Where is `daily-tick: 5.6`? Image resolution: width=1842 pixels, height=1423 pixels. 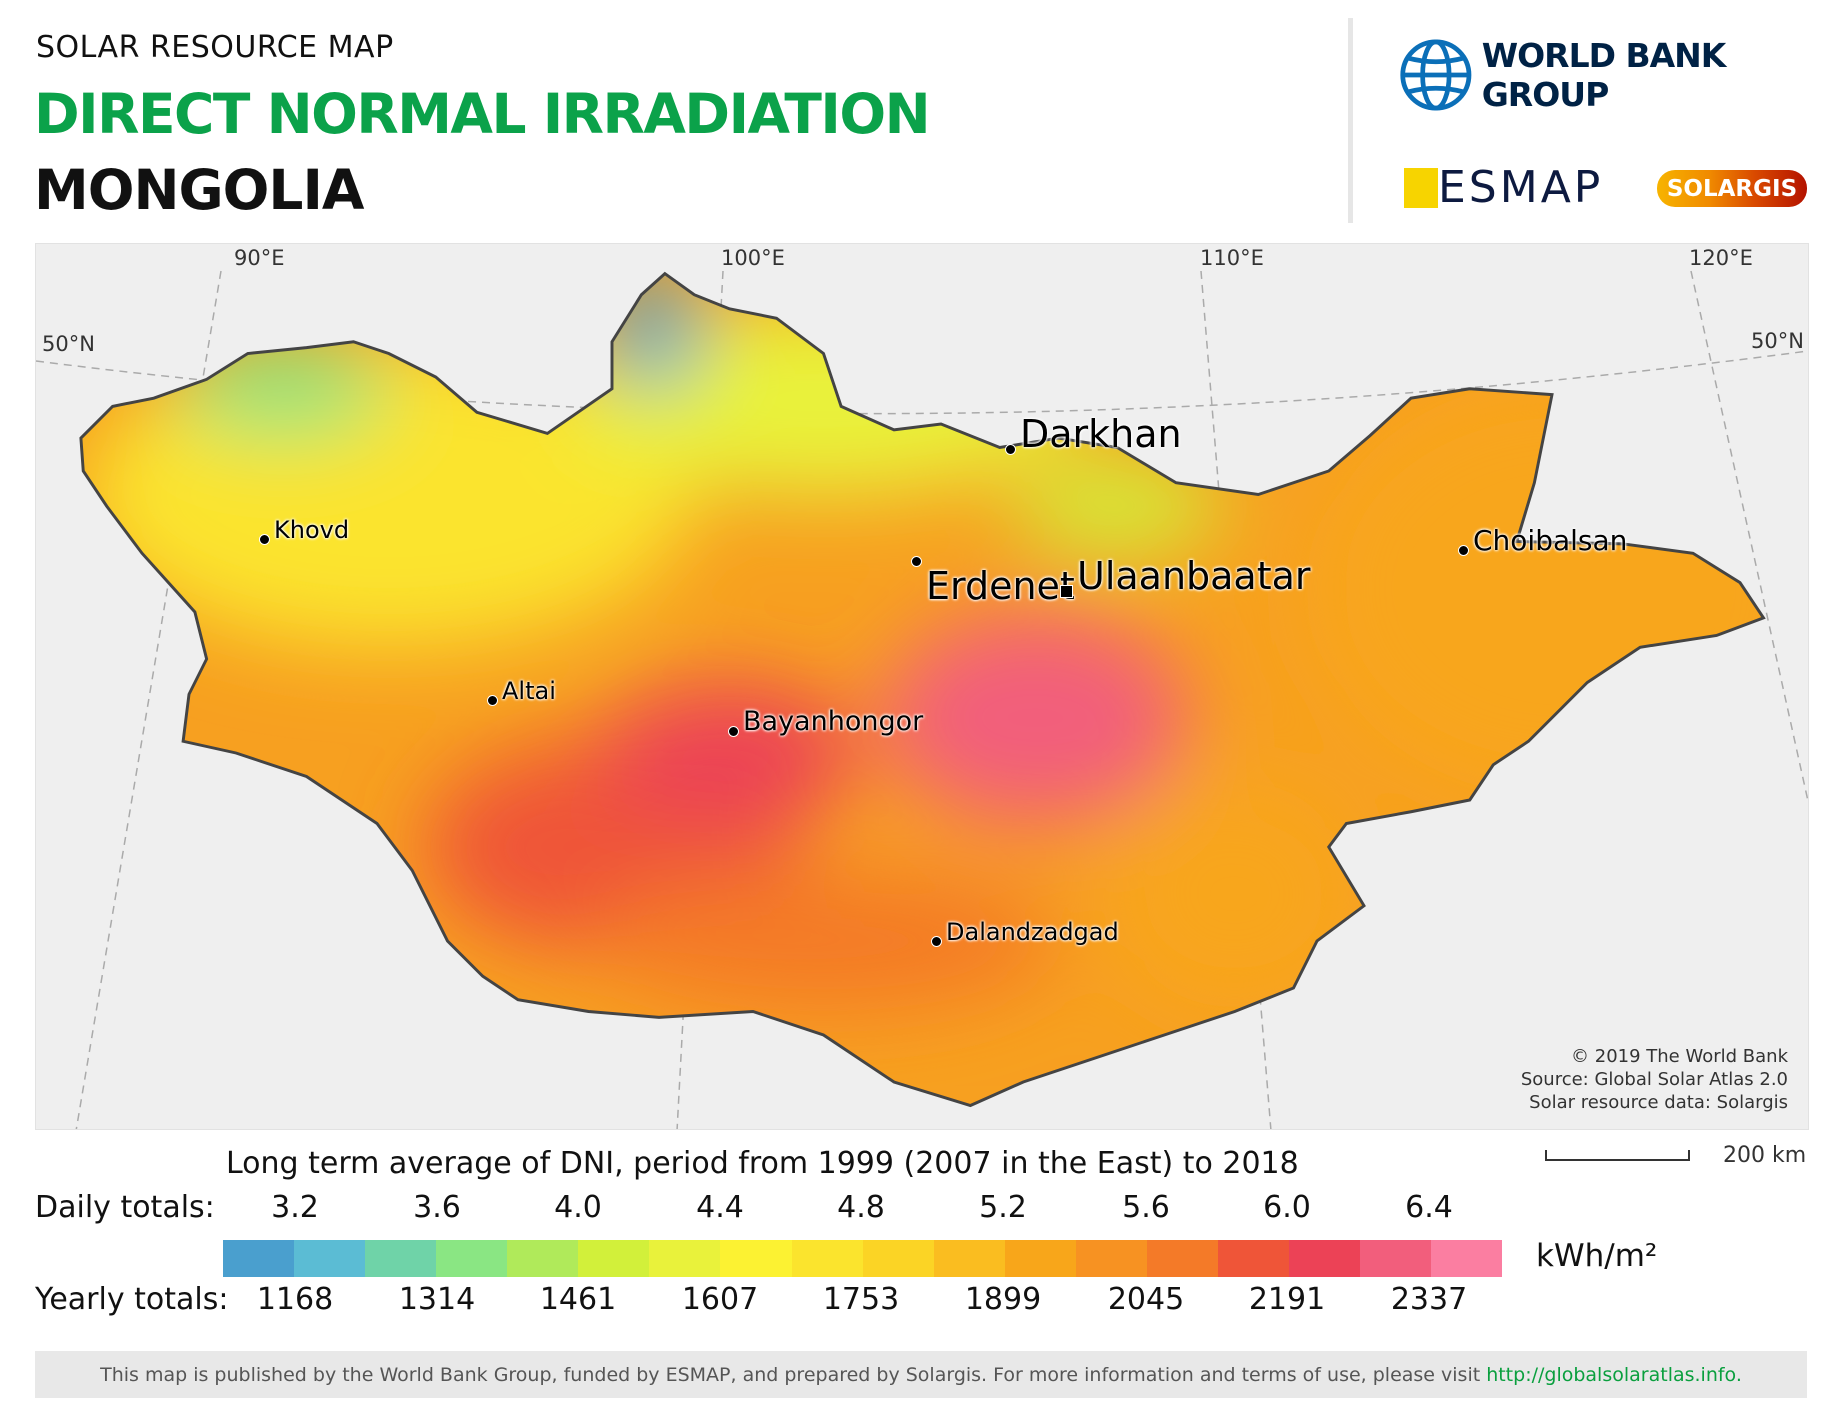 daily-tick: 5.6 is located at coordinates (1146, 1207).